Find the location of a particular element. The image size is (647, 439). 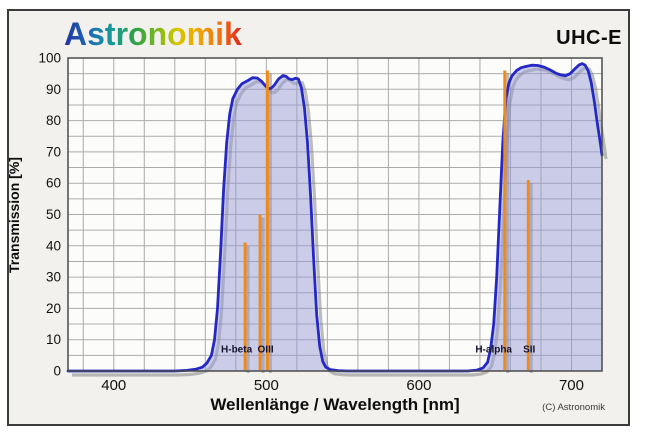

y-tick-label: 30 is located at coordinates (53, 277).